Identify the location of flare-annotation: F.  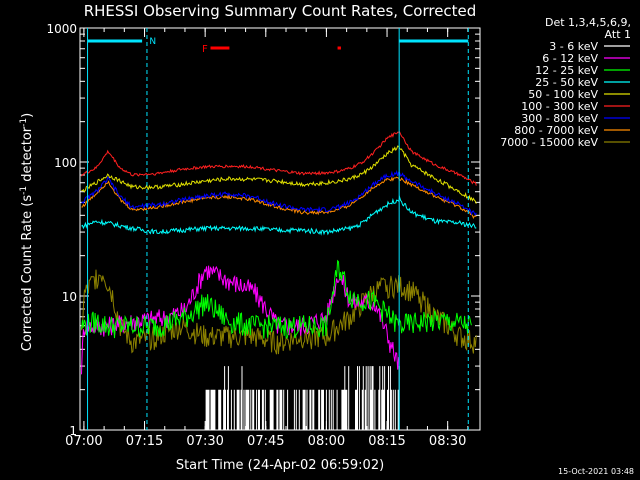
(205, 49).